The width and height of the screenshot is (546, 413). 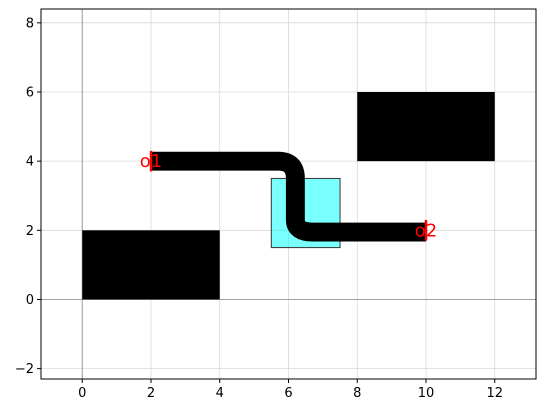 I want to click on port-label-o1: o1, so click(x=151, y=161).